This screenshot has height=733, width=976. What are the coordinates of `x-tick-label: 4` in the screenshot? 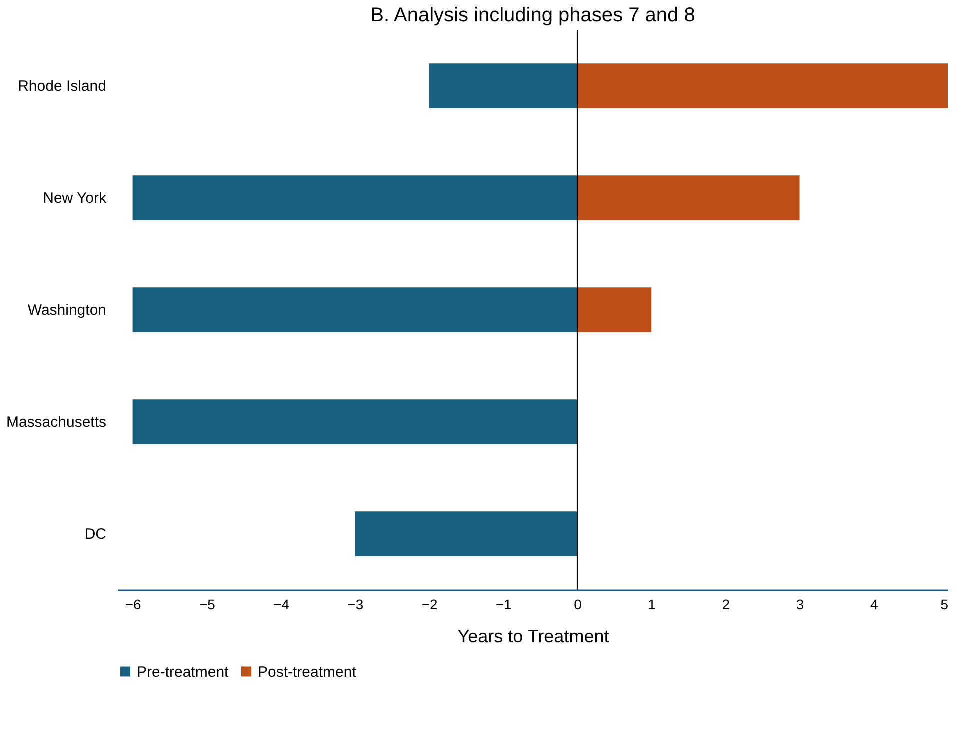 It's located at (874, 604).